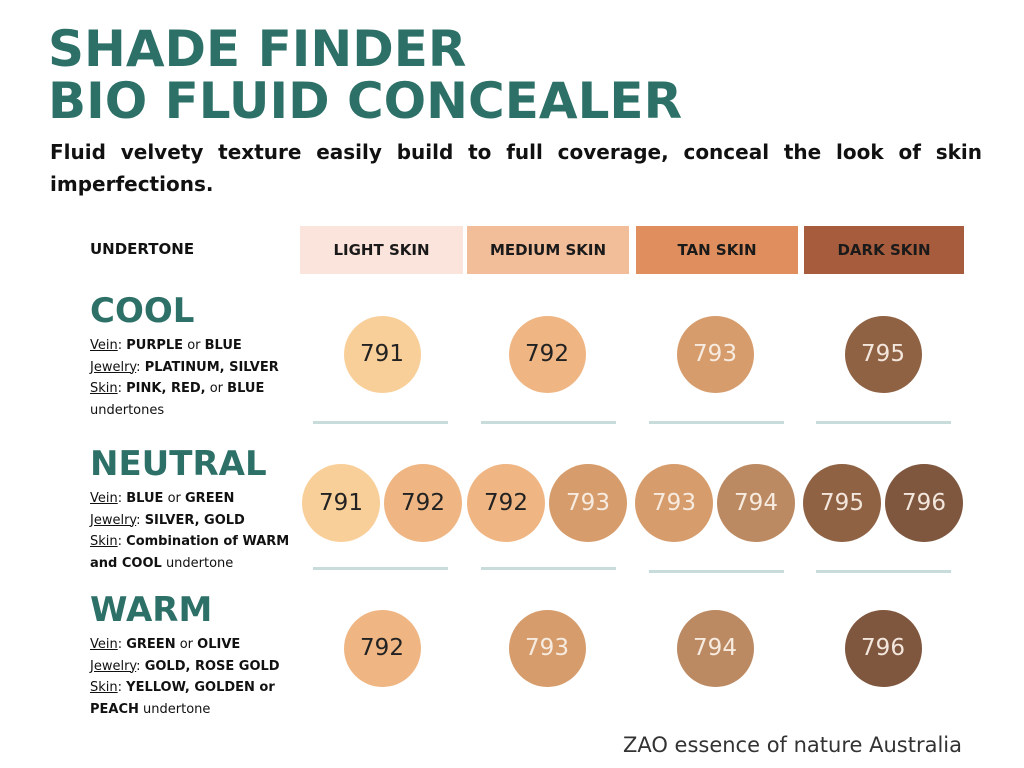 This screenshot has height=768, width=1024. Describe the element at coordinates (842, 503) in the screenshot. I see `shade-swatch-neutral-dark-795: 795` at that location.